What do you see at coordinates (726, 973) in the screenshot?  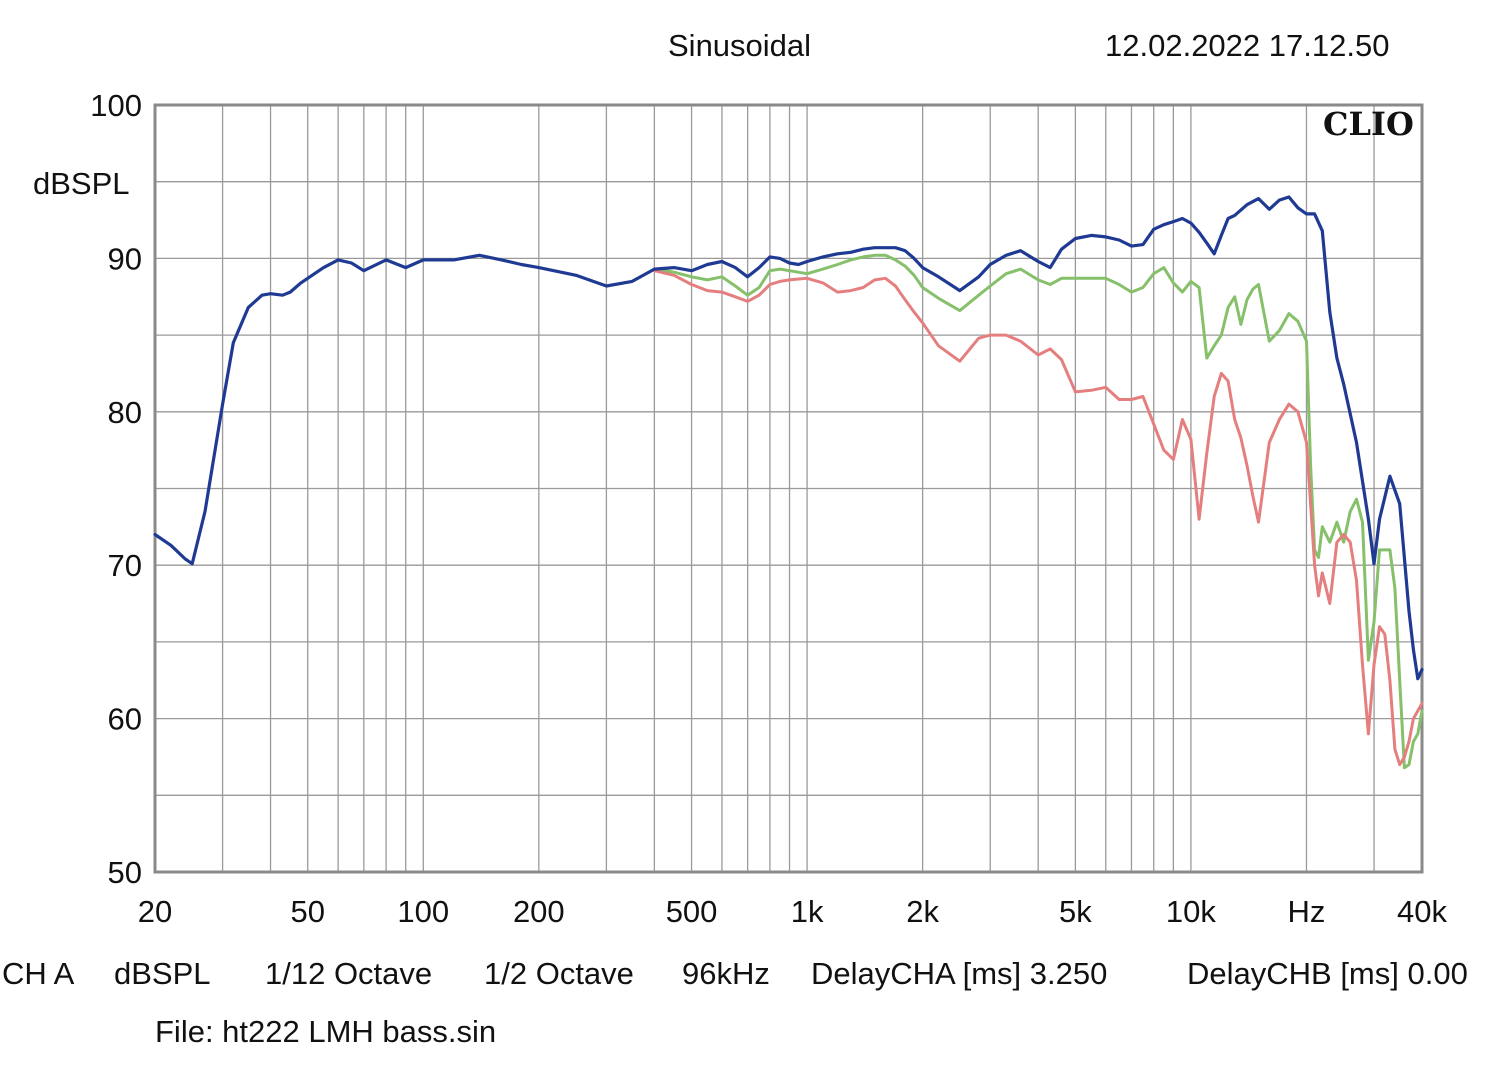 I see `footer-sample-rate: 96kHz` at bounding box center [726, 973].